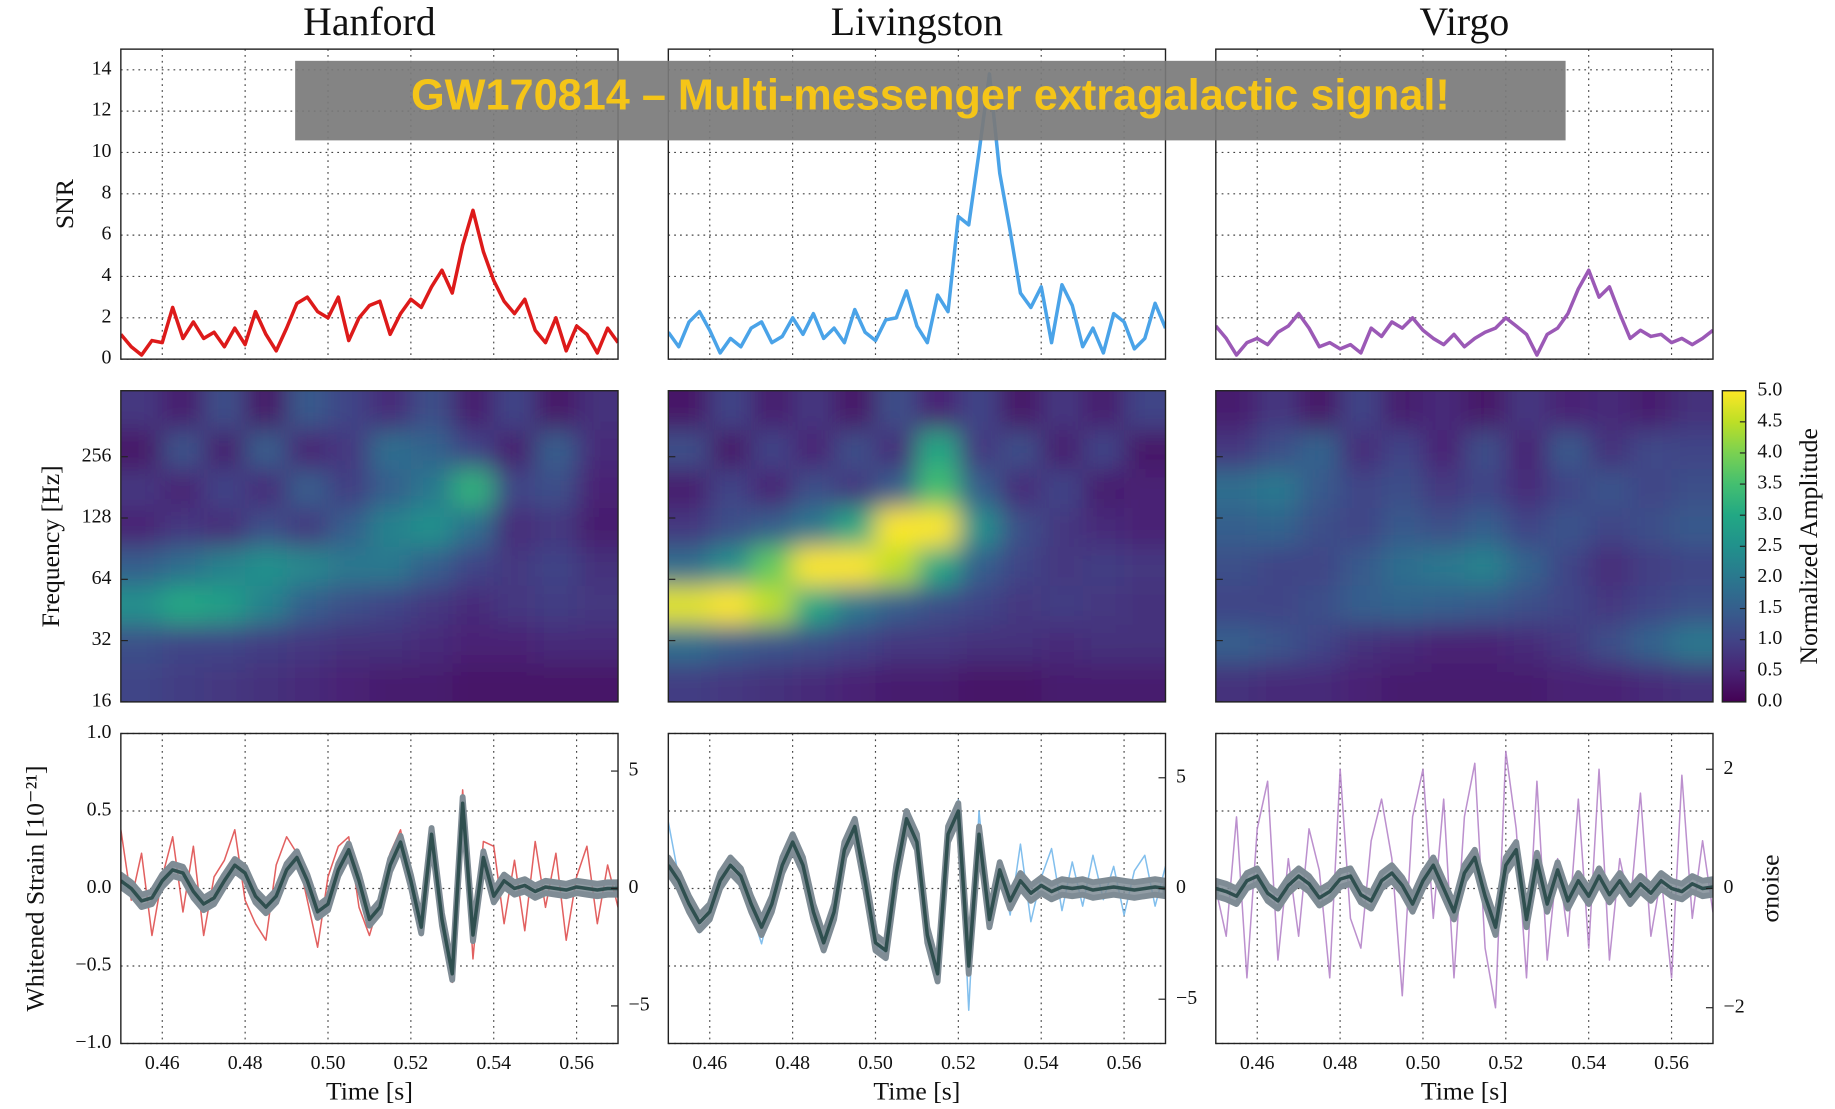 The width and height of the screenshot is (1835, 1109). What do you see at coordinates (1186, 998) in the screenshot?
I see `y2-tick-label: −5` at bounding box center [1186, 998].